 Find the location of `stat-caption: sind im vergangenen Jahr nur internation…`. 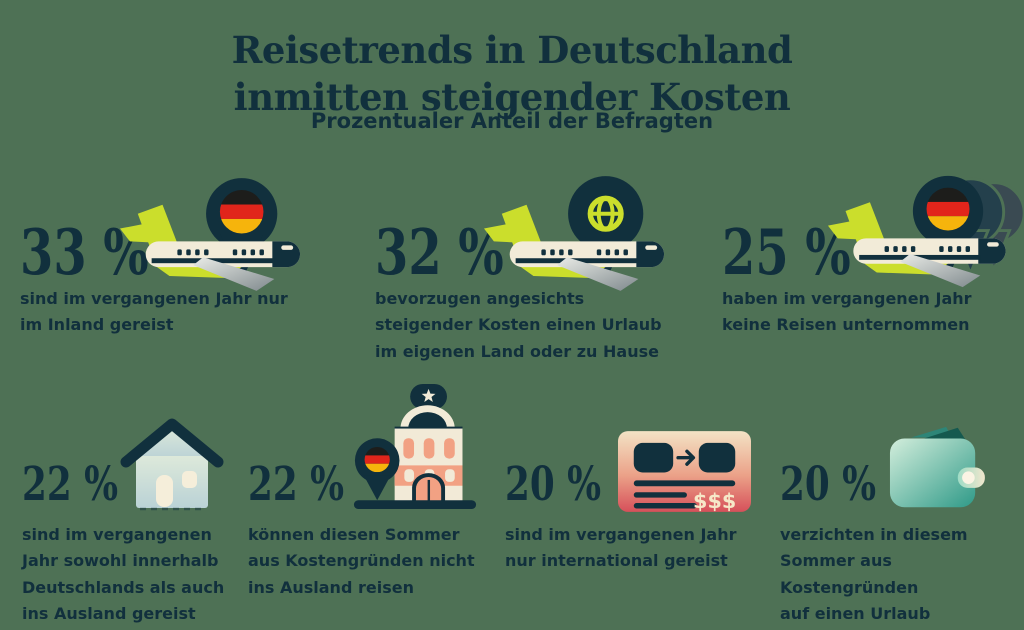

stat-caption: sind im vergangenen Jahr nur internation… is located at coordinates (621, 548).